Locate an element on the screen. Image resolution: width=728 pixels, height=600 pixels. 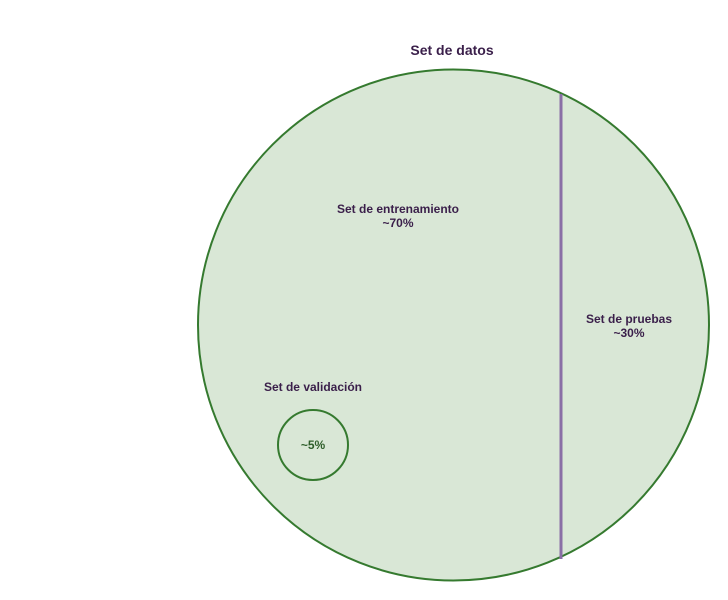
training-set-label-group: Set de entrenamiento ~70% is located at coordinates (398, 216).